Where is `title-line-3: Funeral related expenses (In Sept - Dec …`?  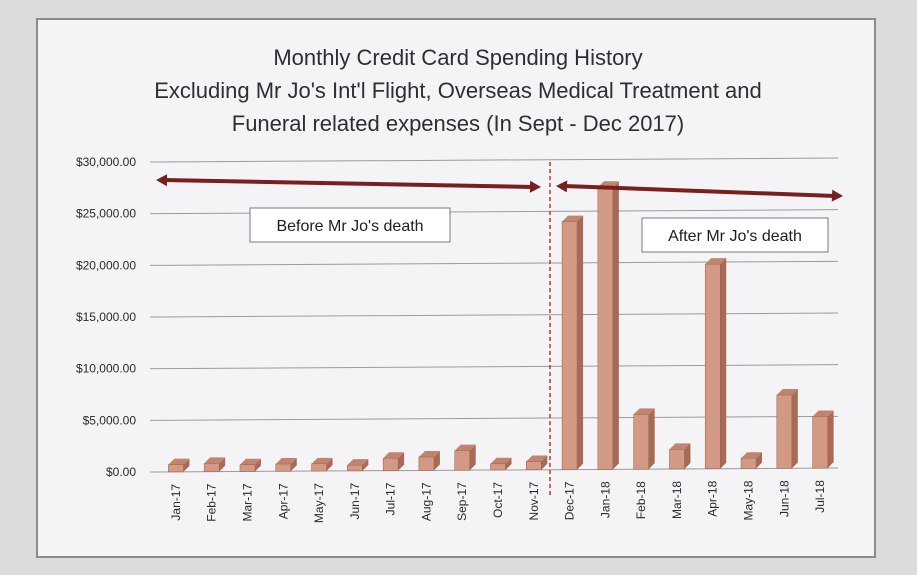
title-line-3: Funeral related expenses (In Sept - Dec … is located at coordinates (458, 123).